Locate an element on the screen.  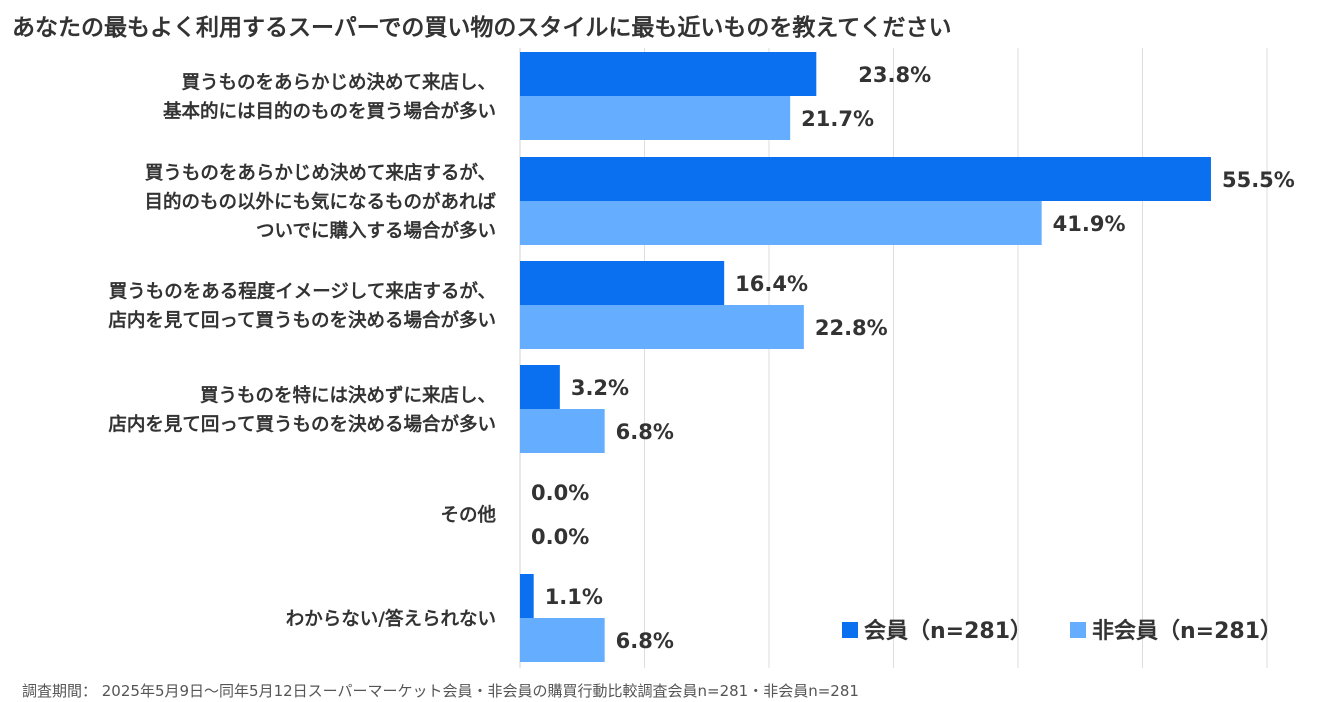
data-label: 21.7% is located at coordinates (837, 119).